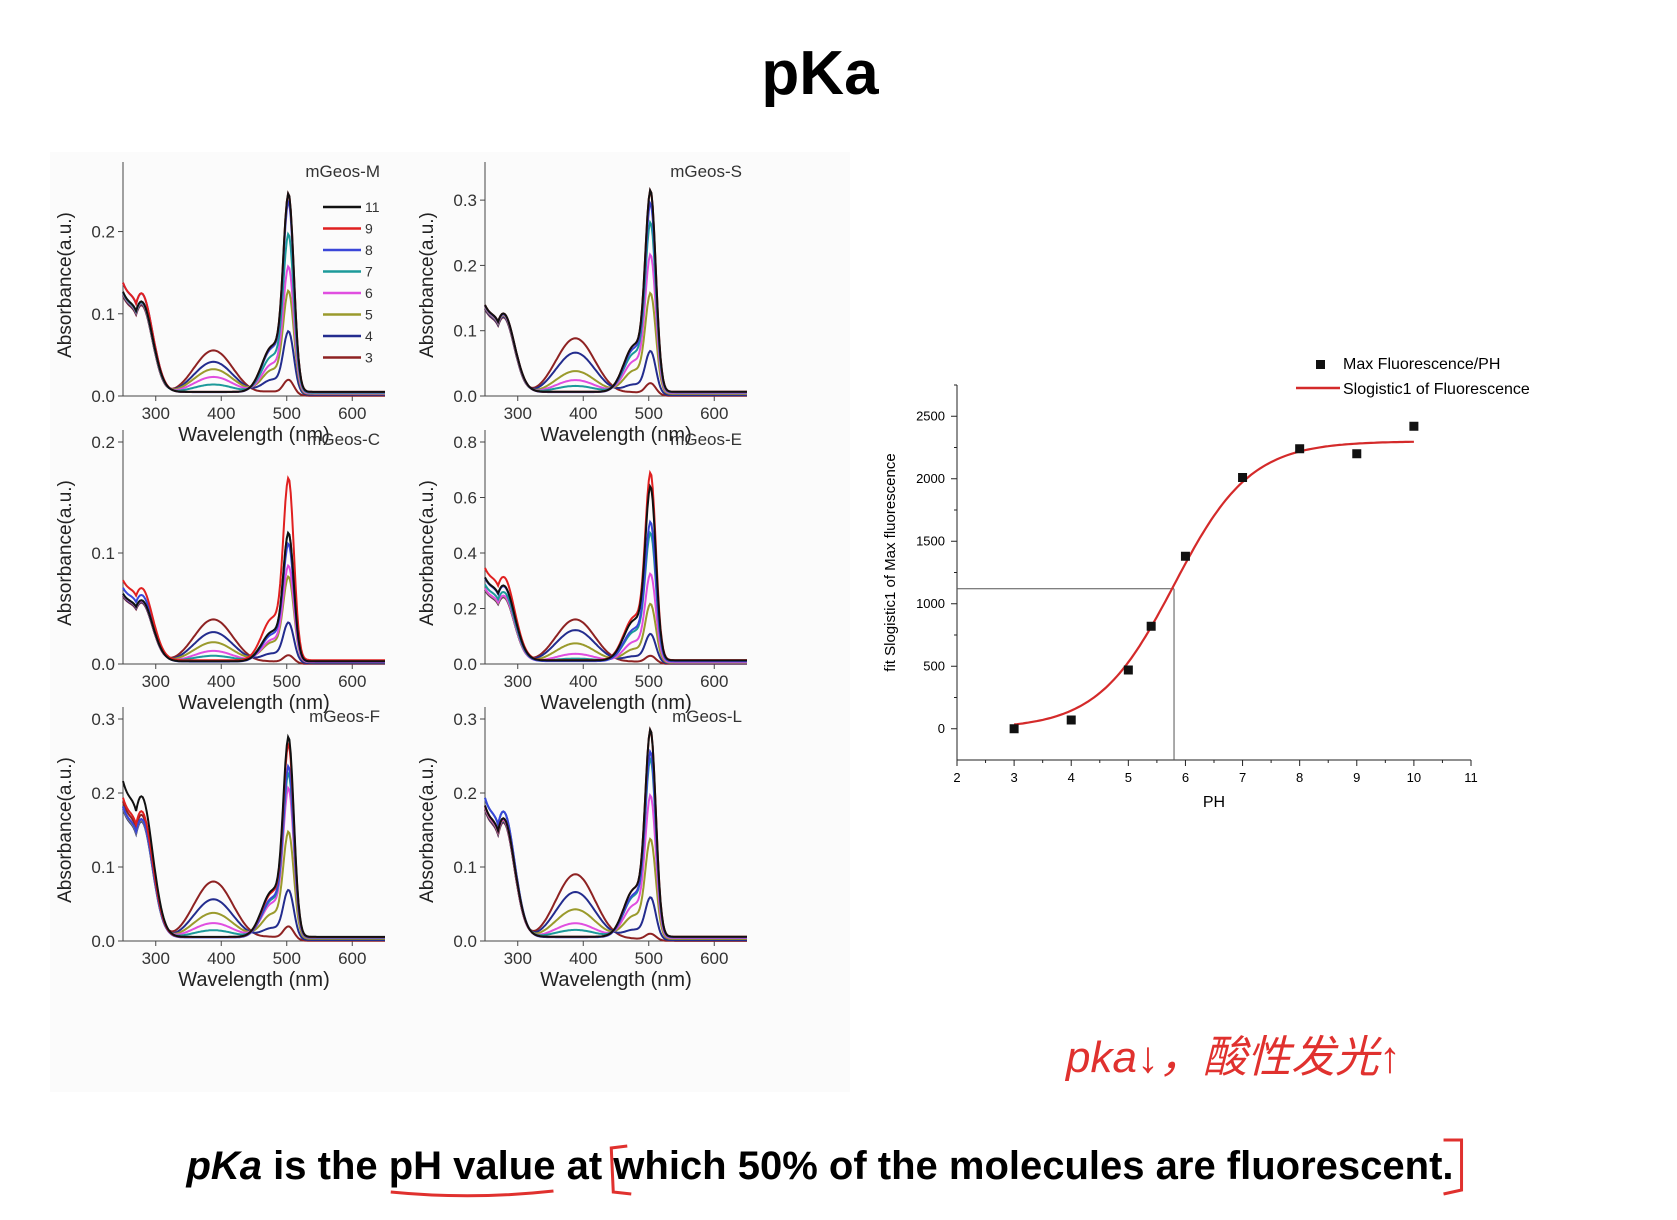 This screenshot has width=1677, height=1220. What do you see at coordinates (472, 1166) in the screenshot?
I see `caption-highlight: pH value` at bounding box center [472, 1166].